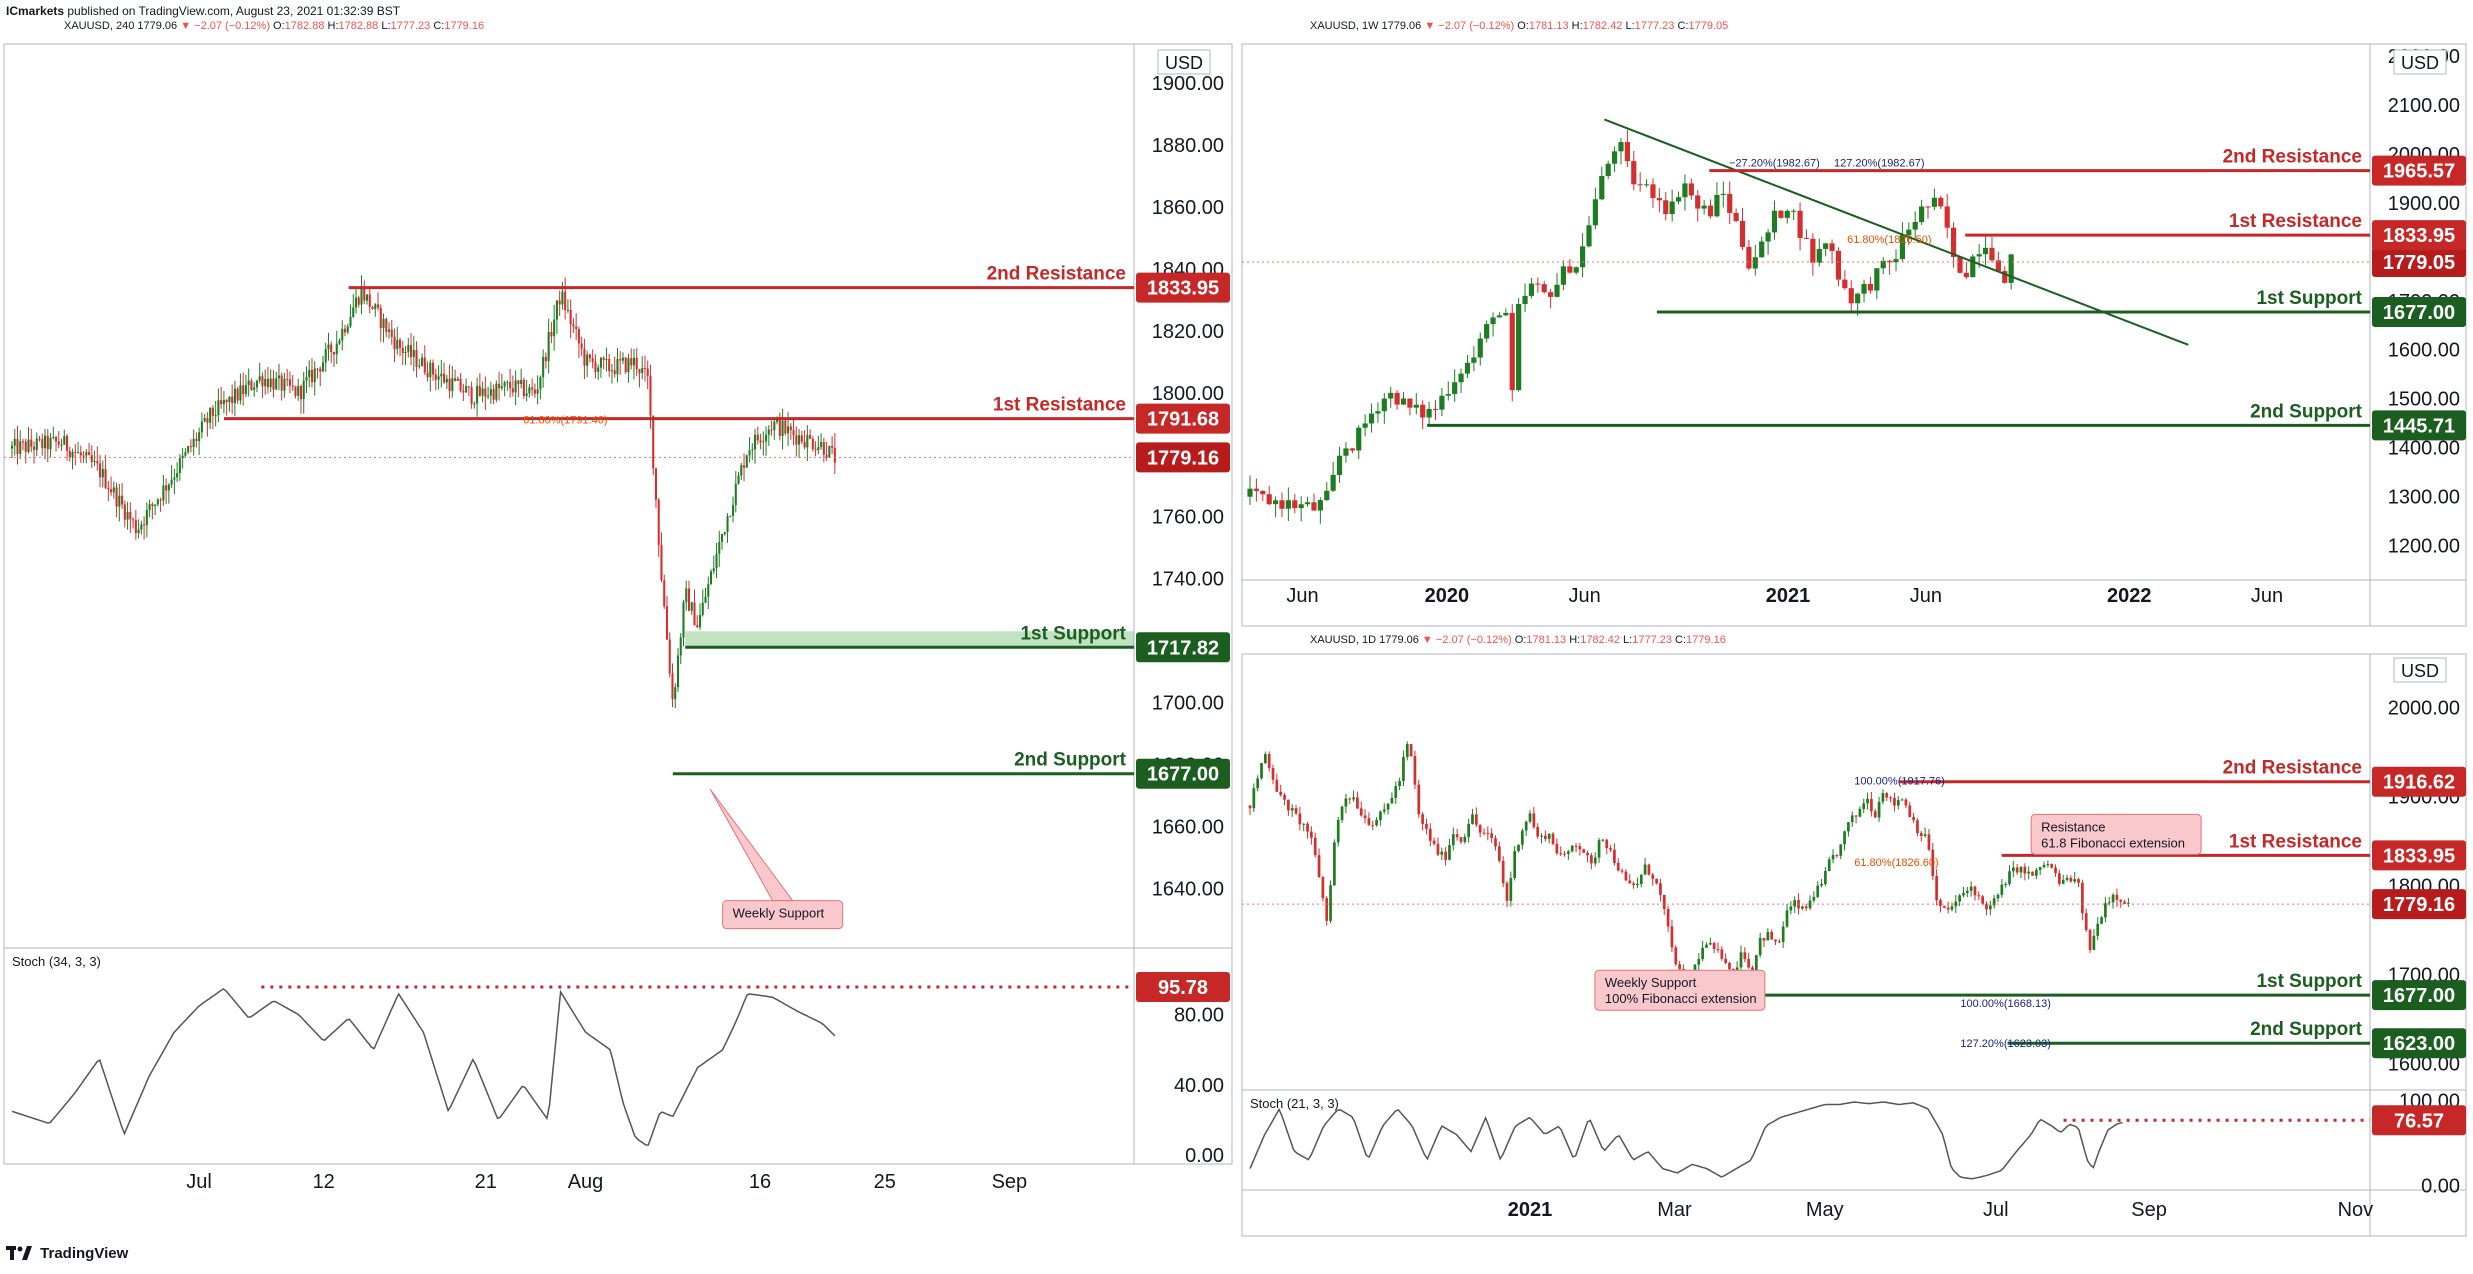  Describe the element at coordinates (2306, 411) in the screenshot. I see `level-label: 2nd Support` at that location.